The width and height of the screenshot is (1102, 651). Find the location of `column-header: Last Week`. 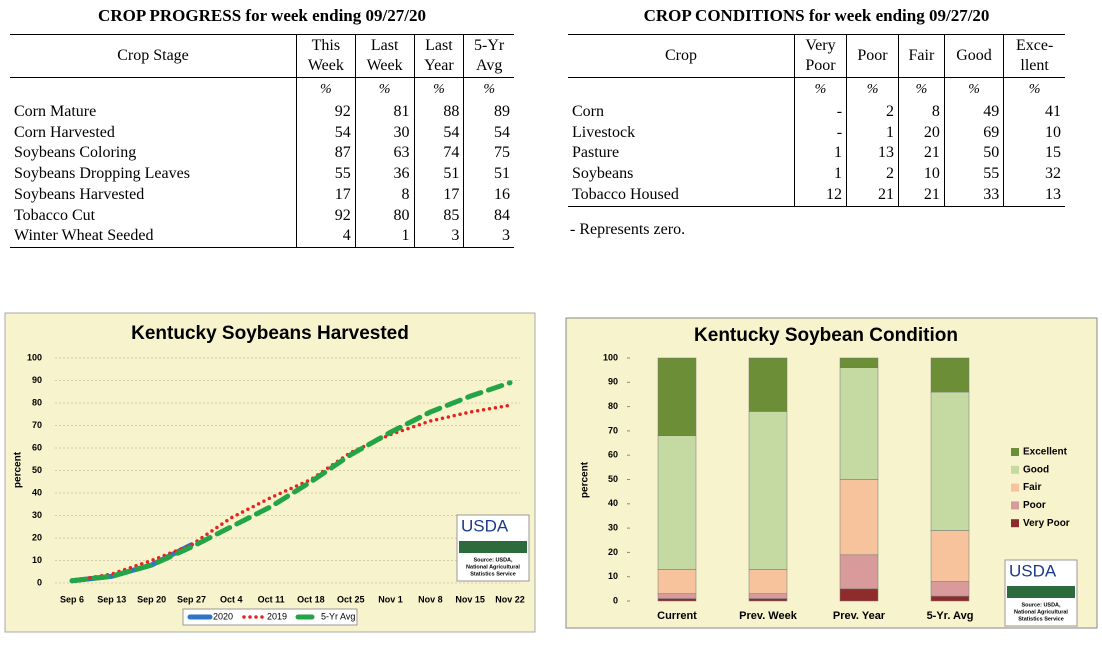

column-header: Last Week is located at coordinates (384, 56).